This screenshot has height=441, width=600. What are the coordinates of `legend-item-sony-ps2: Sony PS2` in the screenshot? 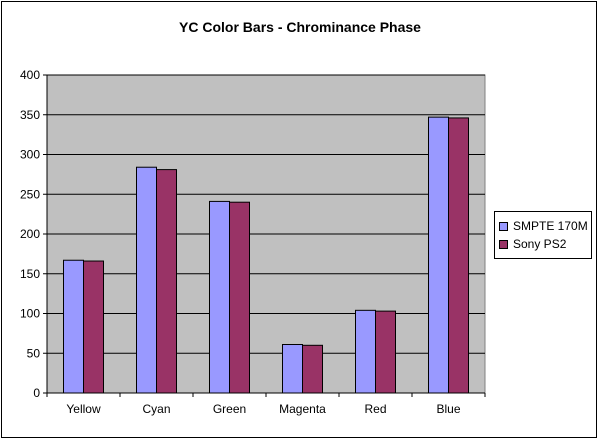 It's located at (532, 244).